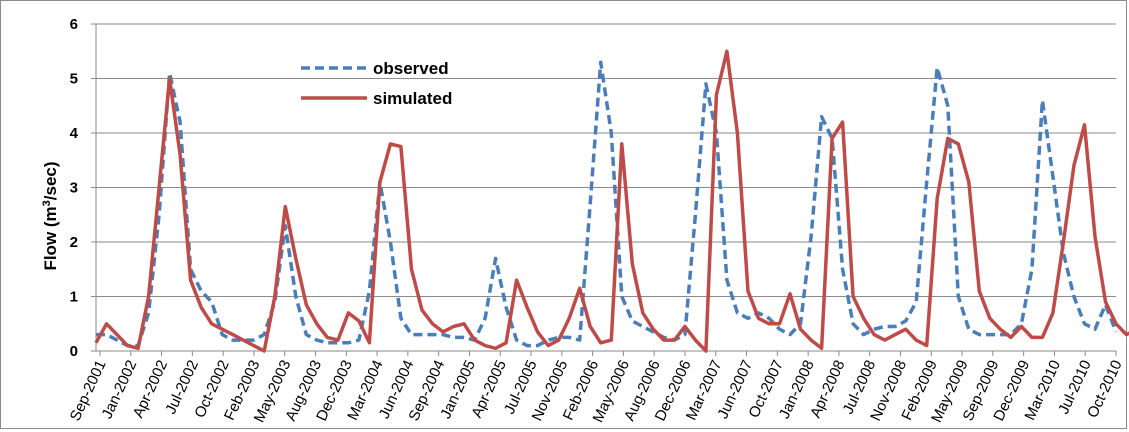 Image resolution: width=1129 pixels, height=432 pixels. Describe the element at coordinates (412, 98) in the screenshot. I see `legend-simulated-label: simulated` at that location.